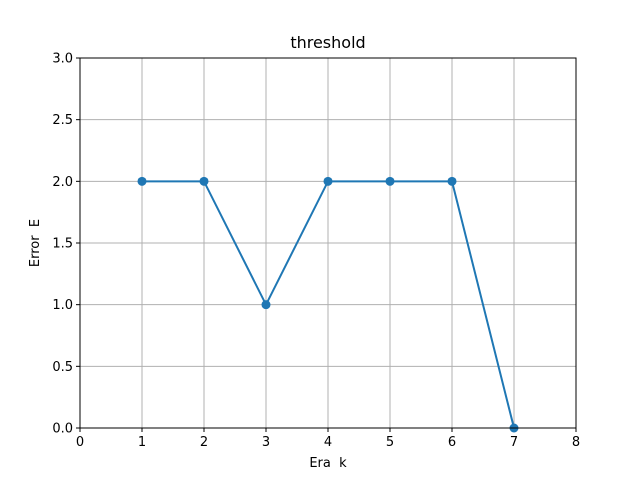  What do you see at coordinates (514, 442) in the screenshot?
I see `x-tick-label: 7` at bounding box center [514, 442].